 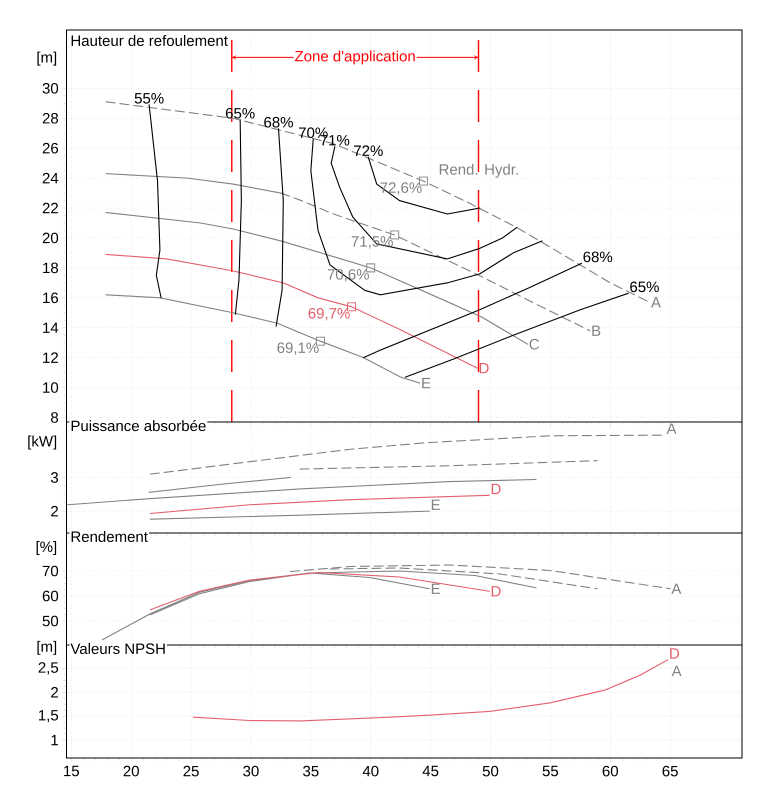 What do you see at coordinates (670, 771) in the screenshot?
I see `x-tick-label: 65` at bounding box center [670, 771].